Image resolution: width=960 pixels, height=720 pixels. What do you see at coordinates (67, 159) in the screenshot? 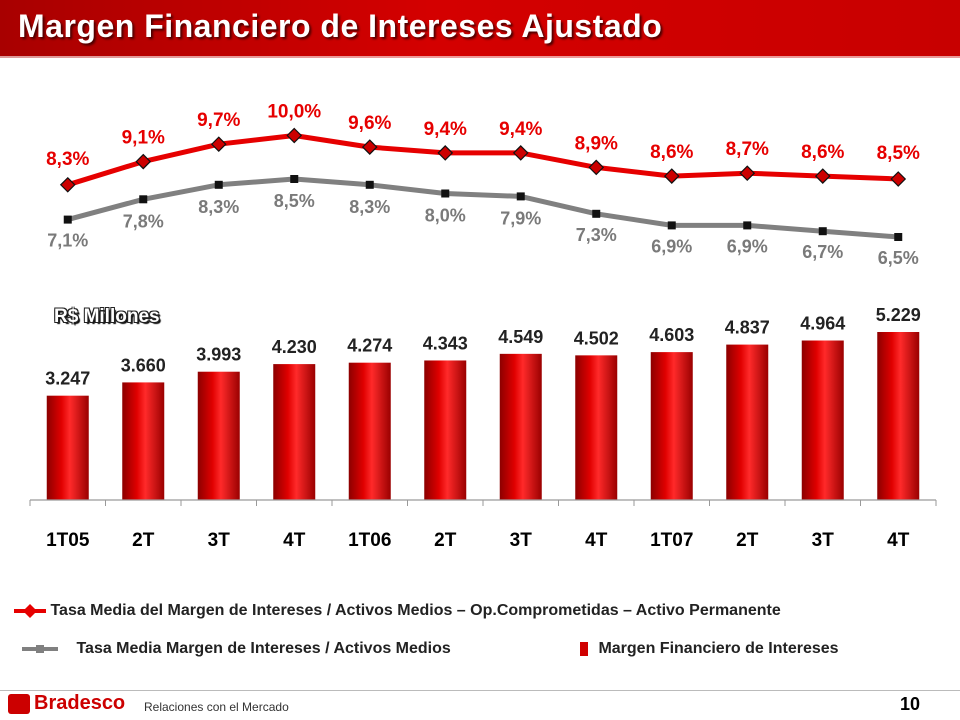
I see `red-series-label: 8,3%` at bounding box center [67, 159].